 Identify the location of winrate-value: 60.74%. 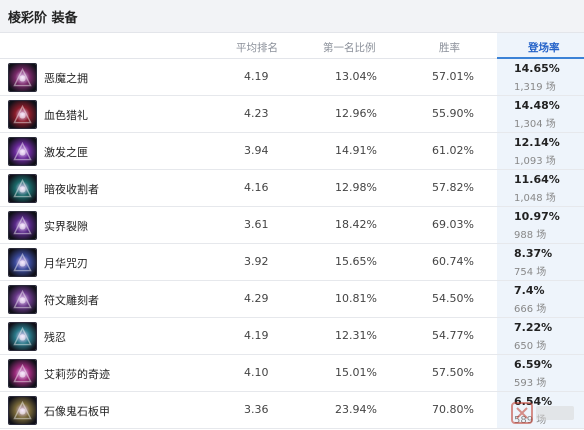
(453, 261).